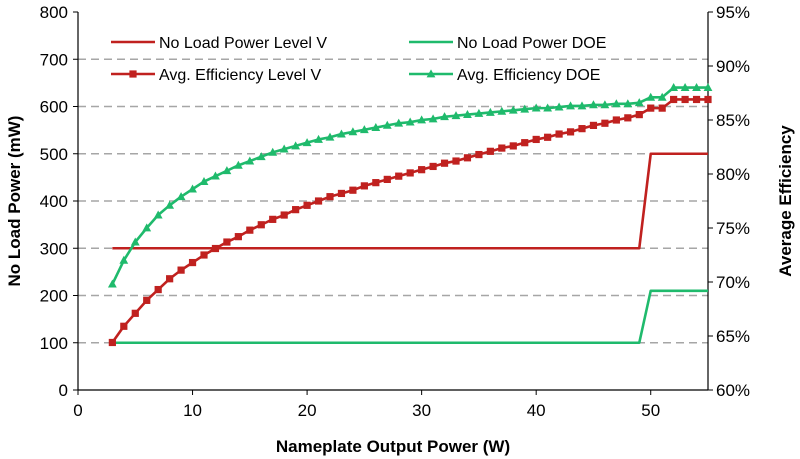  Describe the element at coordinates (54, 154) in the screenshot. I see `left-tick-label-500: 500` at that location.